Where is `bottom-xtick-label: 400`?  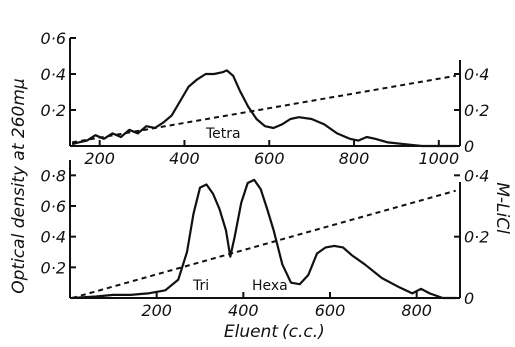 bottom-xtick-label: 400 is located at coordinates (243, 310).